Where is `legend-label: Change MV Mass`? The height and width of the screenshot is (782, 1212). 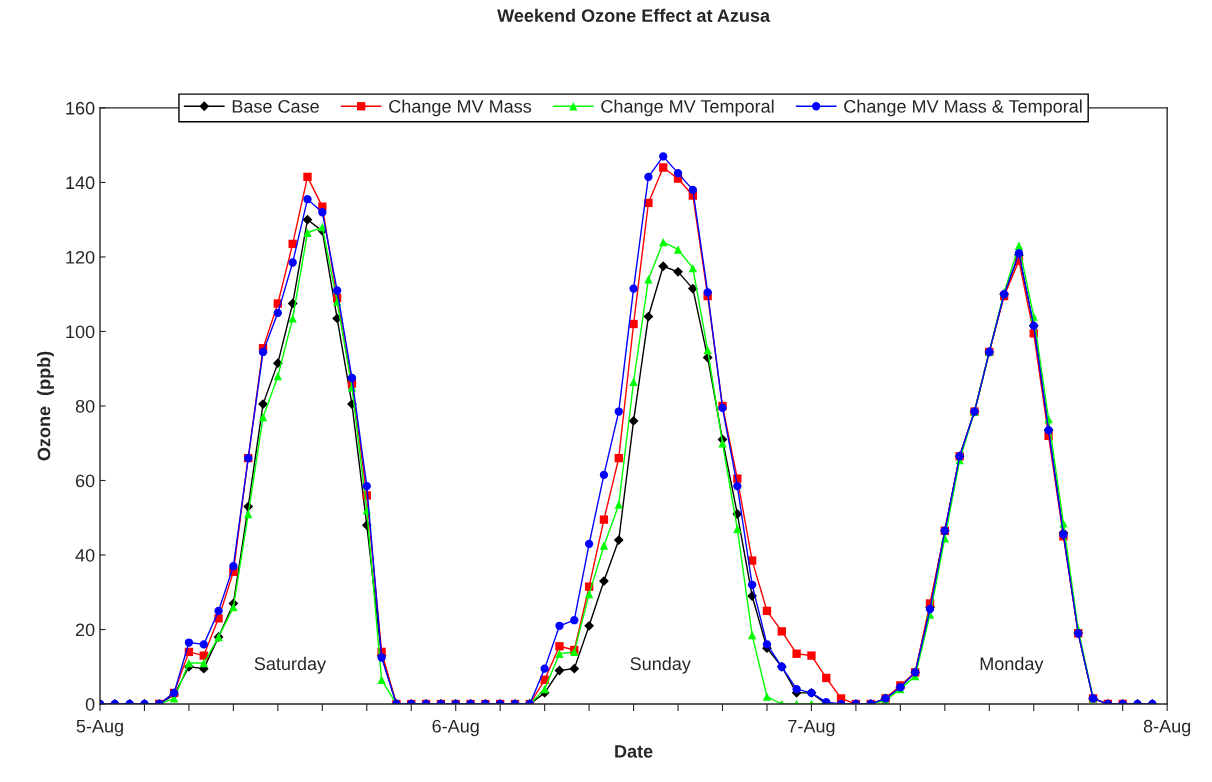
legend-label: Change MV Mass is located at coordinates (460, 108).